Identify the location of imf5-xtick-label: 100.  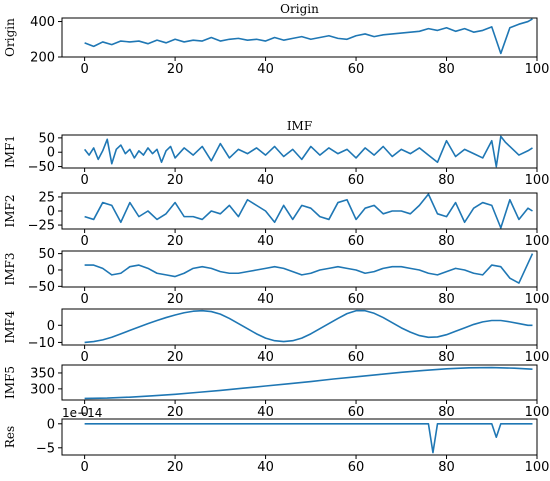
(537, 412).